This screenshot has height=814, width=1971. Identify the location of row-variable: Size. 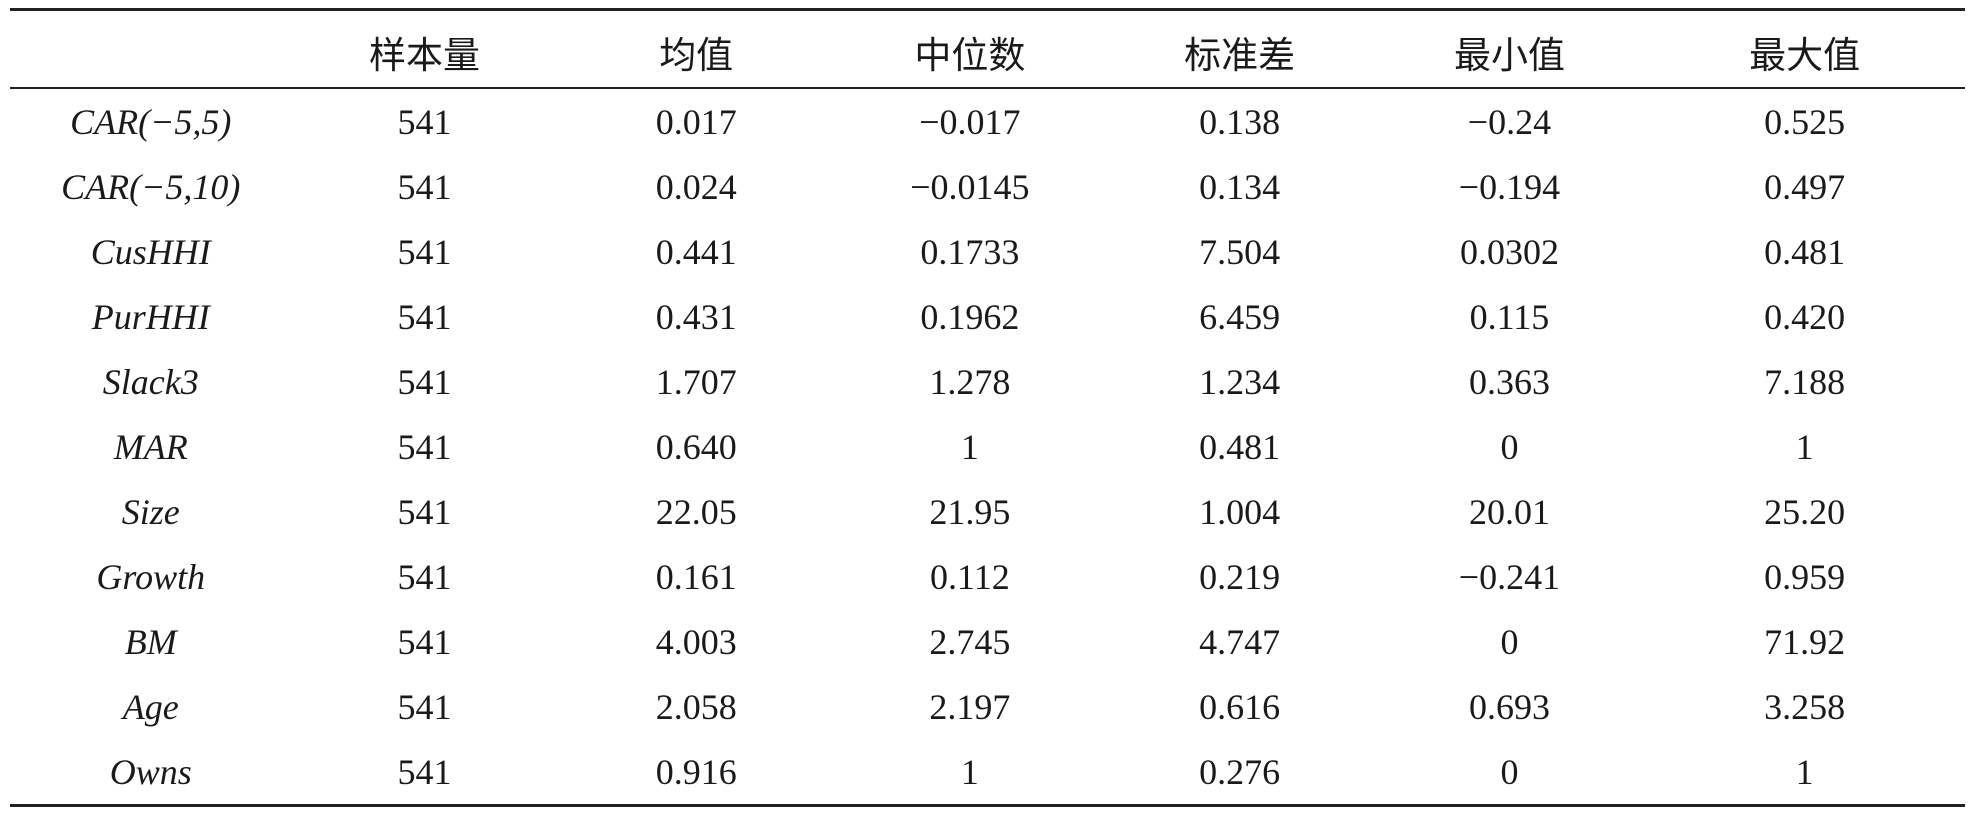
(150, 511).